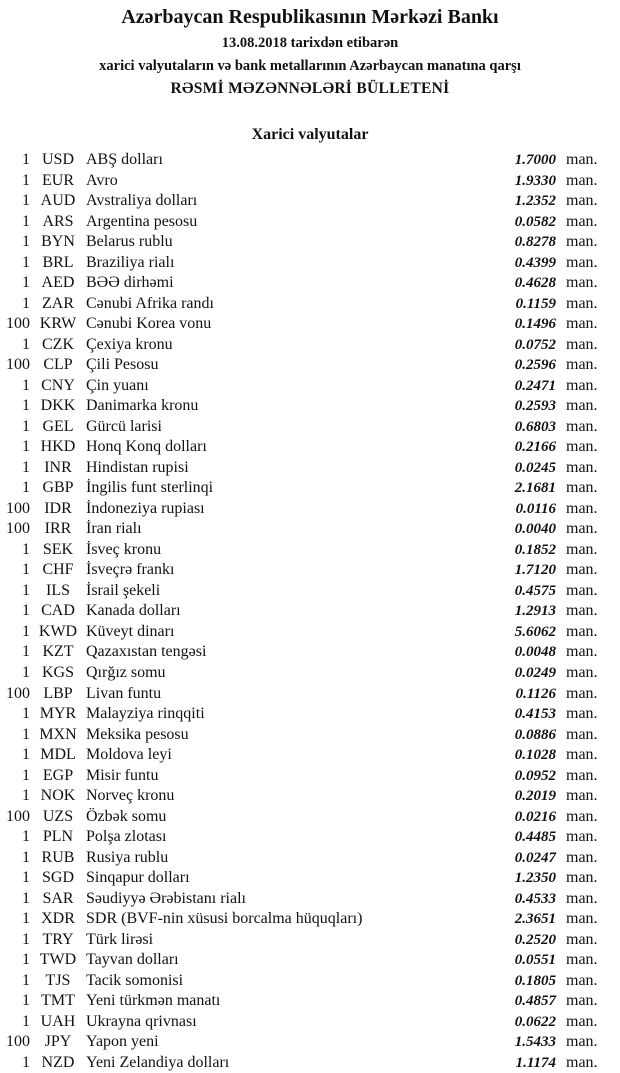  What do you see at coordinates (141, 1021) in the screenshot?
I see `currency-name: Ukrayna qrivnası` at bounding box center [141, 1021].